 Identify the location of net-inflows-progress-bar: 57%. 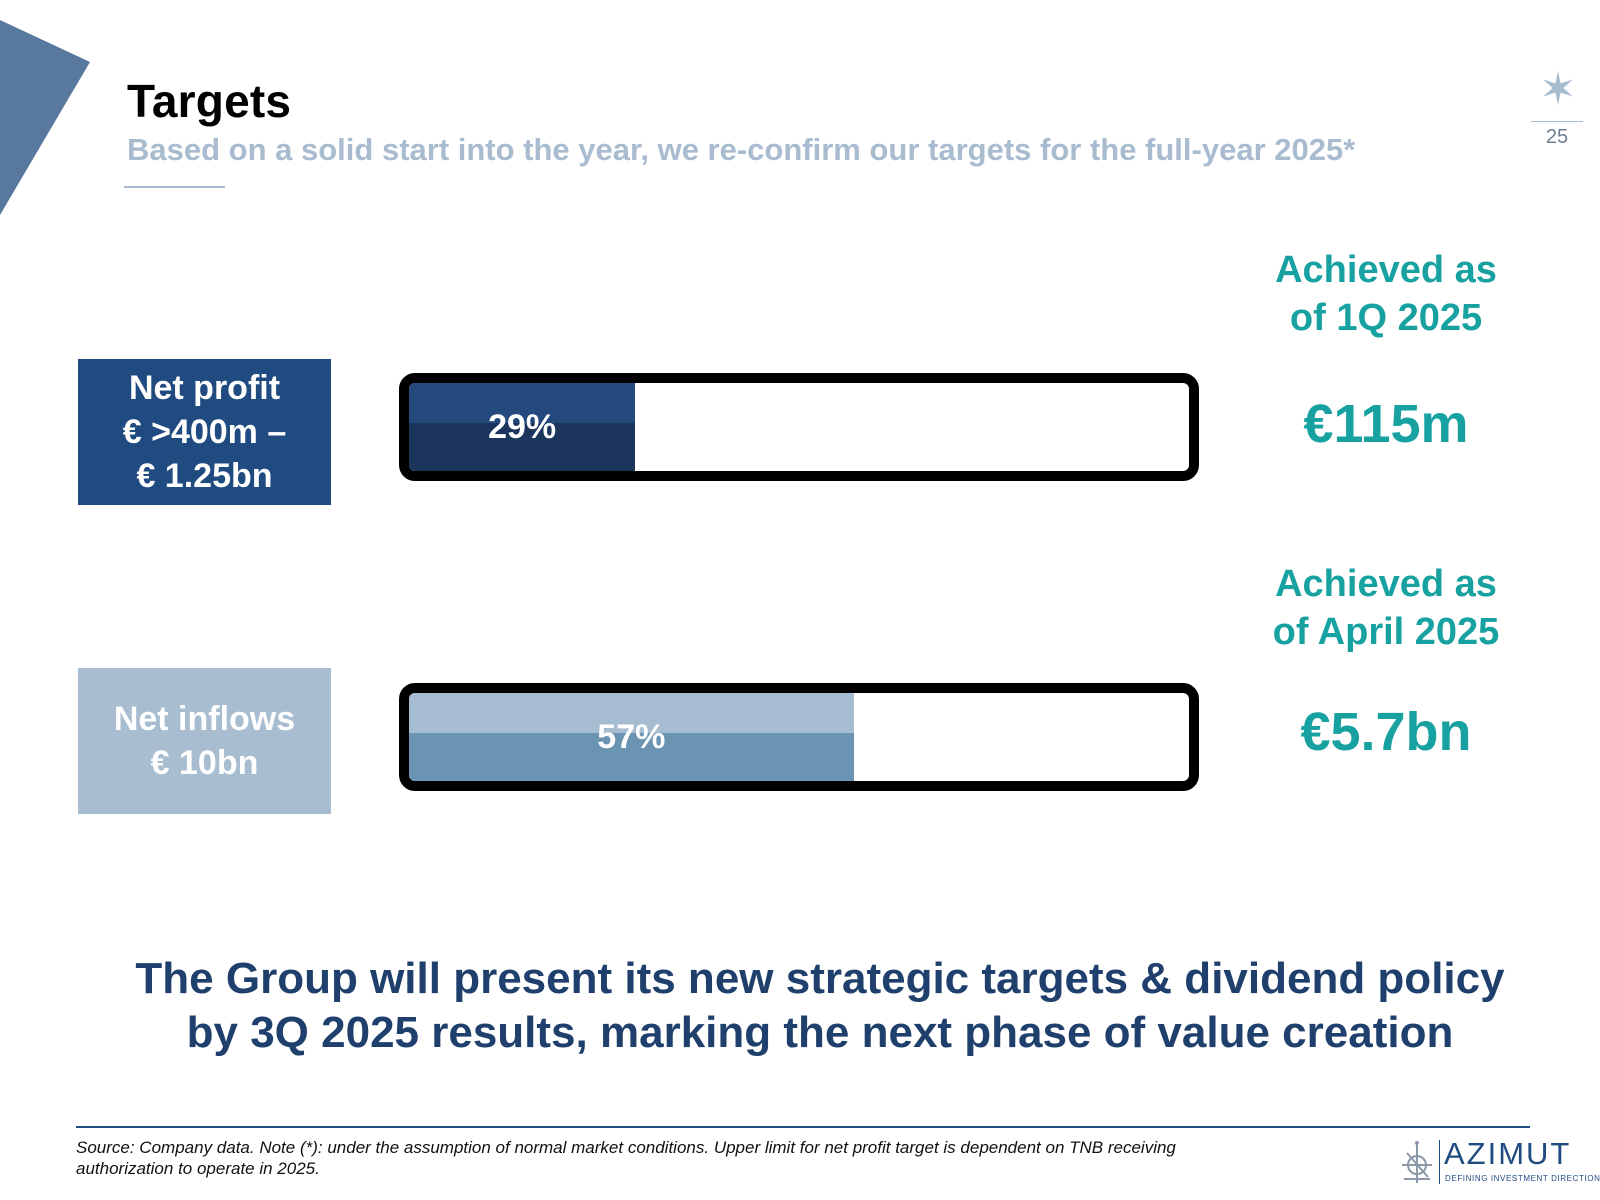
(799, 737).